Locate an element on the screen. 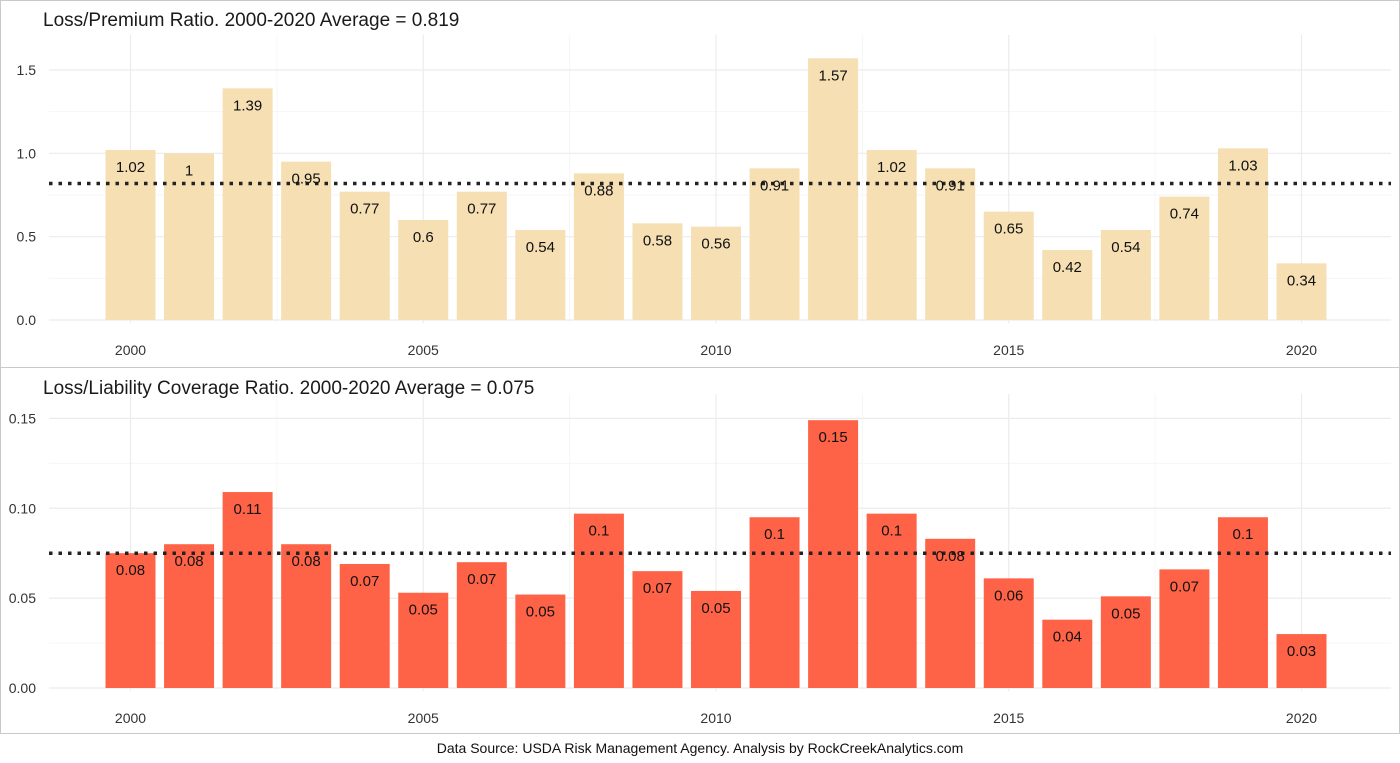 This screenshot has width=1400, height=763. bar-value-label: 0.74 is located at coordinates (1184, 214).